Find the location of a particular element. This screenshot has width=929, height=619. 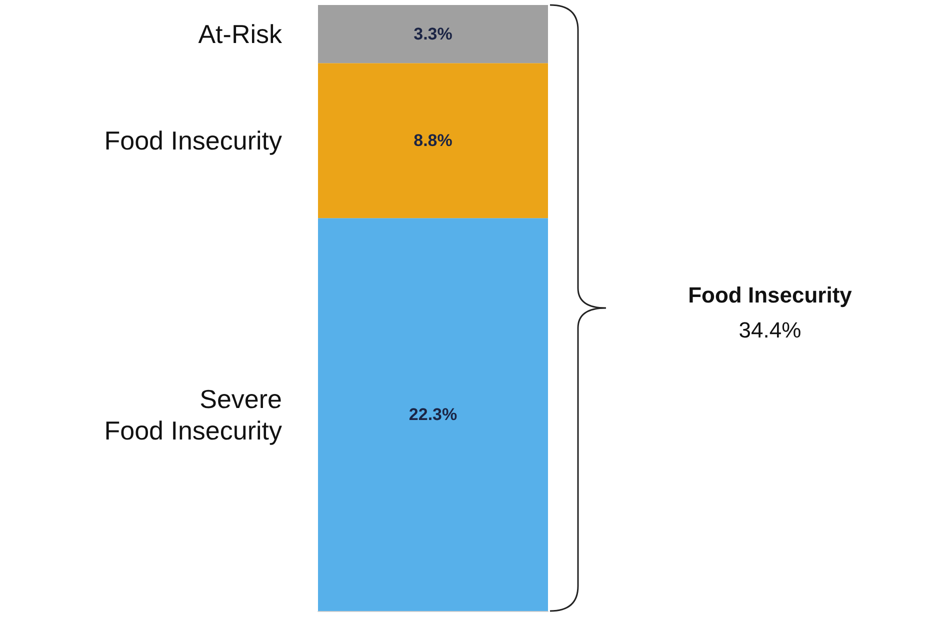

series-label: At-Risk is located at coordinates (240, 34).